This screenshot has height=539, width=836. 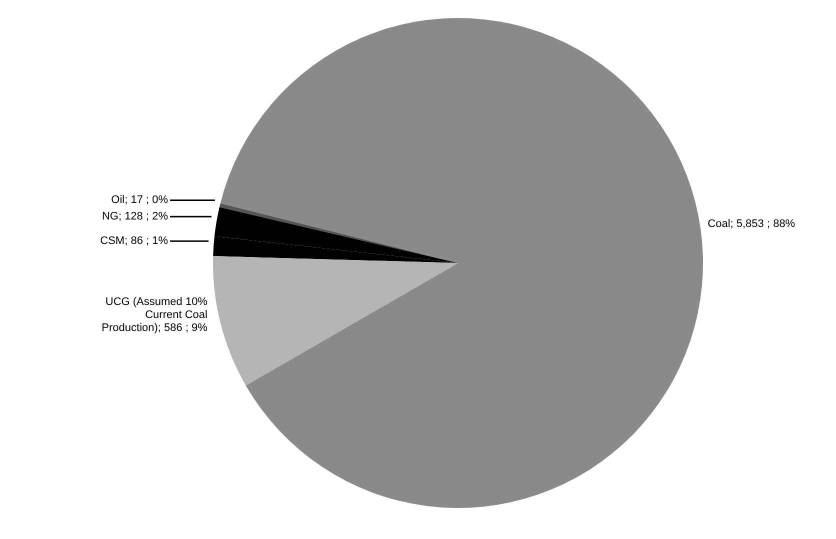 What do you see at coordinates (139, 200) in the screenshot?
I see `slice-label: Oil; 17 ; 0%` at bounding box center [139, 200].